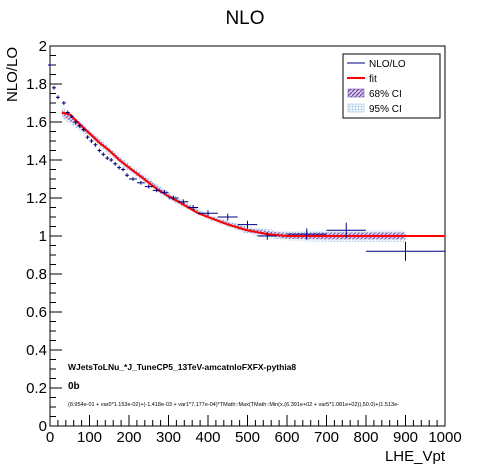 This screenshot has height=472, width=496. Describe the element at coordinates (36, 236) in the screenshot. I see `y-tick-labels: 0 0.2 0.4 0.6 0.8 1 1.2 1.4 1.6 1.8 2` at that location.